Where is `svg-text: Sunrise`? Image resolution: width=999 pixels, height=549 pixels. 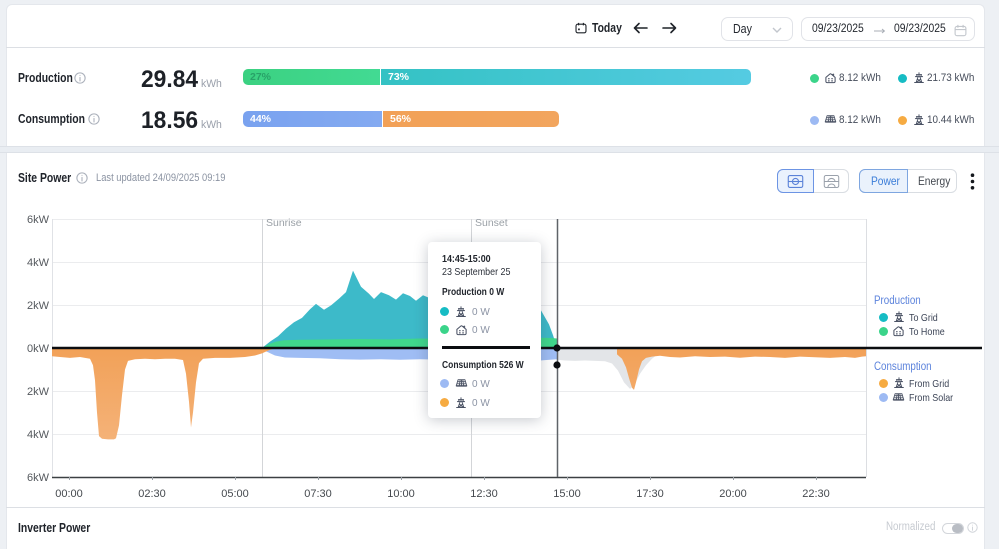
svg-text: Sunrise is located at coordinates (284, 223).